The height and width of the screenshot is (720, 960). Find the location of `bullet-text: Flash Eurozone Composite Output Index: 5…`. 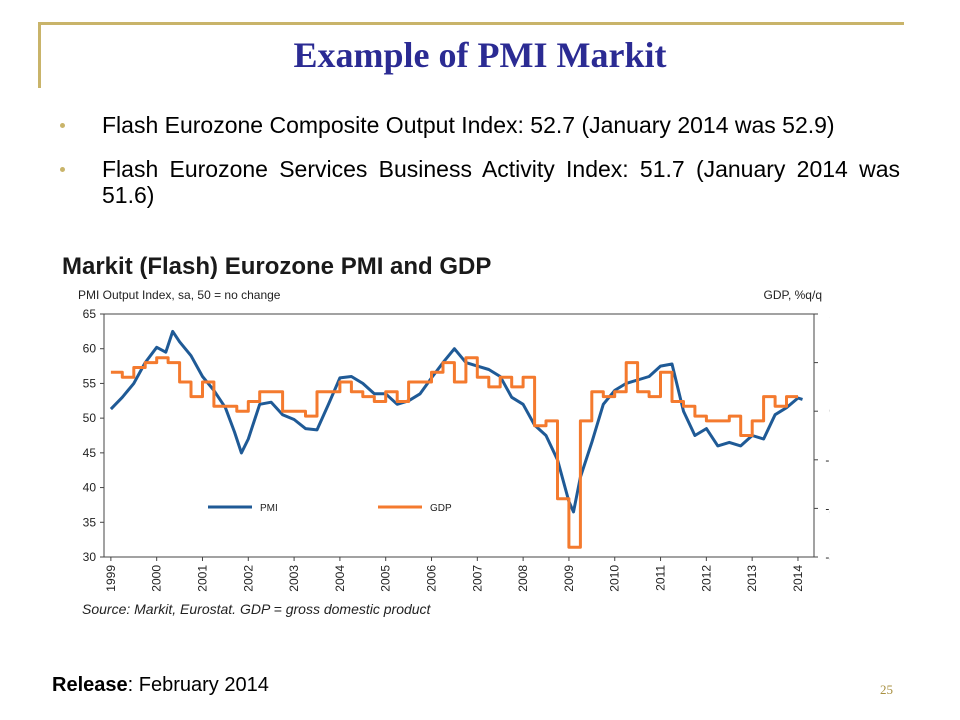

bullet-text: Flash Eurozone Composite Output Index: 5… is located at coordinates (468, 125).